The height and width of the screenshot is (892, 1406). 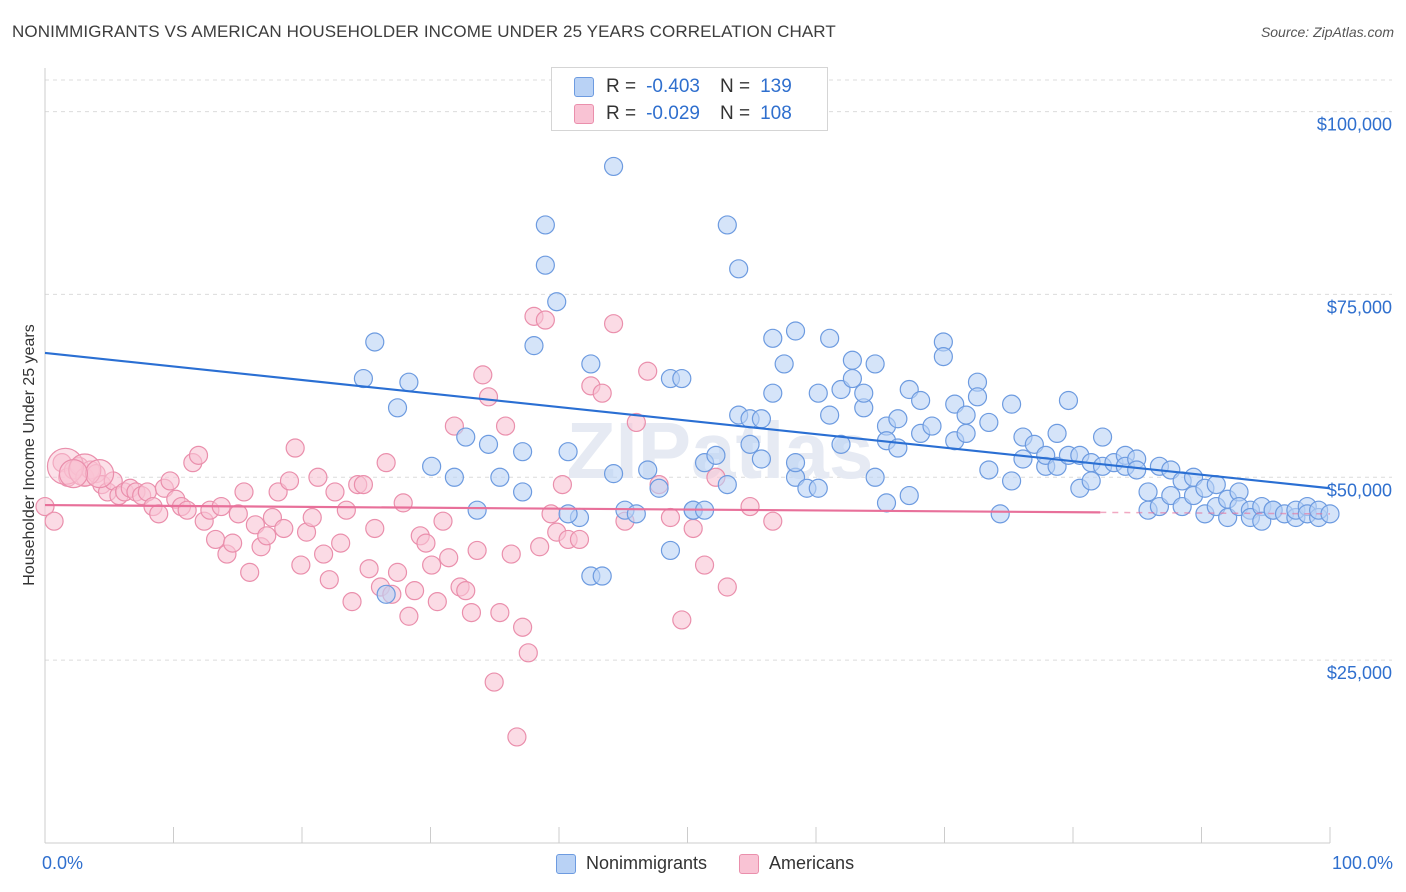 I want to click on n-value: 139, so click(x=776, y=86).